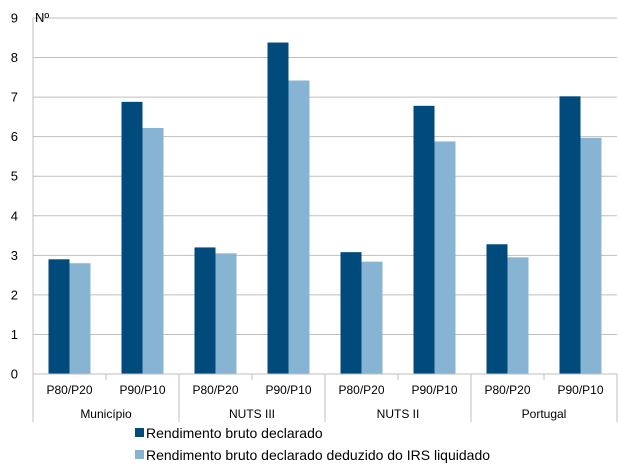  What do you see at coordinates (14, 176) in the screenshot?
I see `y-tick-label: 5` at bounding box center [14, 176].